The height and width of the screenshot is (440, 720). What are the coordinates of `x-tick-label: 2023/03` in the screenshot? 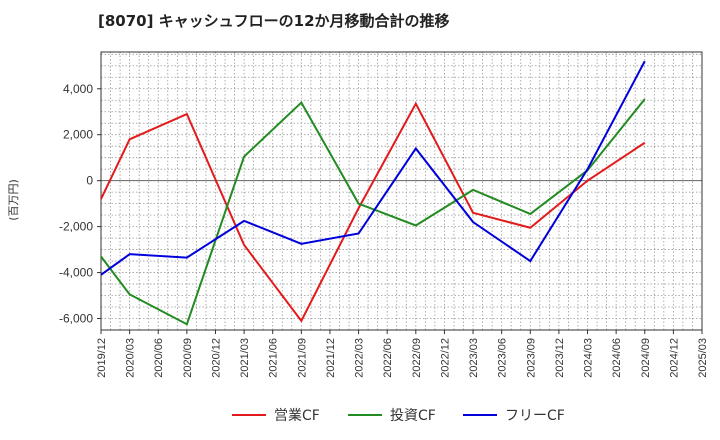 It's located at (474, 358).